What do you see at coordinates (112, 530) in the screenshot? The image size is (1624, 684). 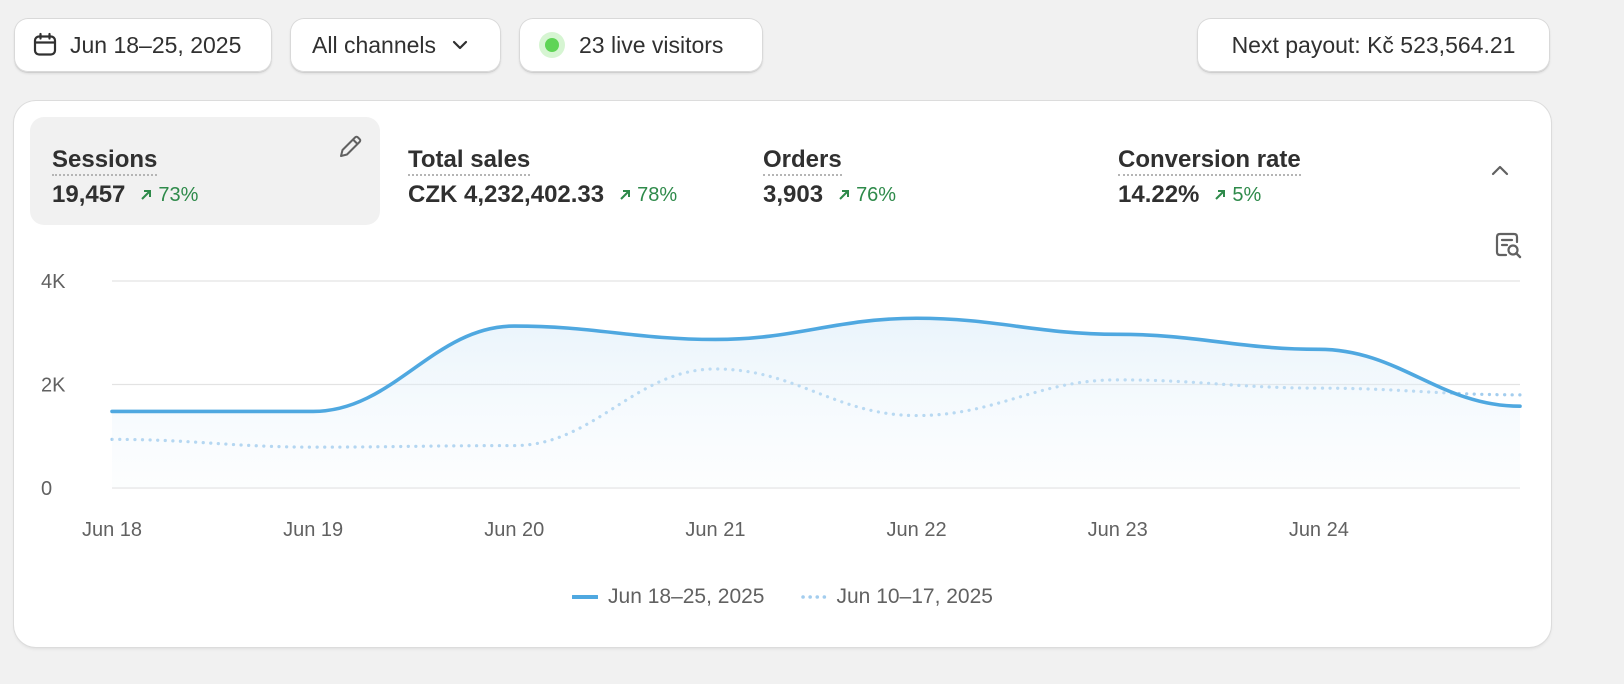 I see `x-tick-label: Jun 18` at bounding box center [112, 530].